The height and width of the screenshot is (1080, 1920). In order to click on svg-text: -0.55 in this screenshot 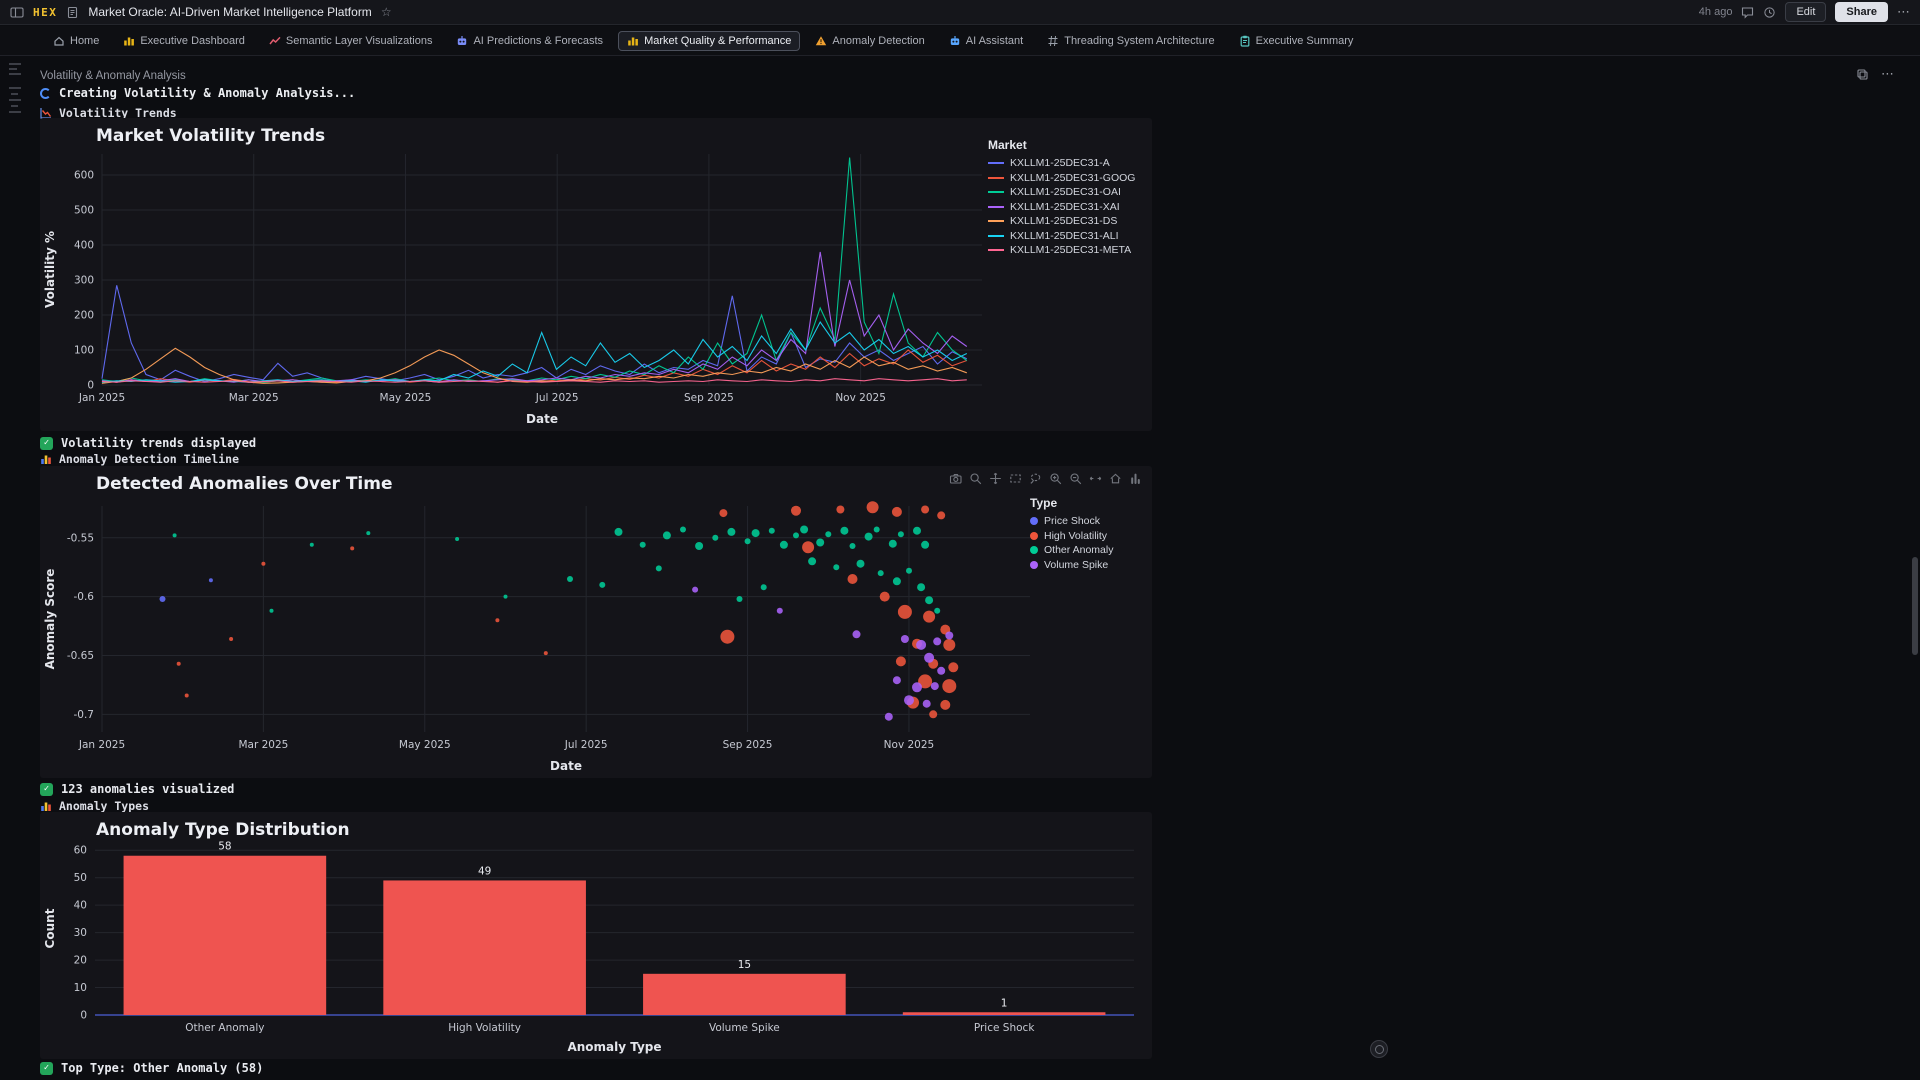, I will do `click(80, 538)`.